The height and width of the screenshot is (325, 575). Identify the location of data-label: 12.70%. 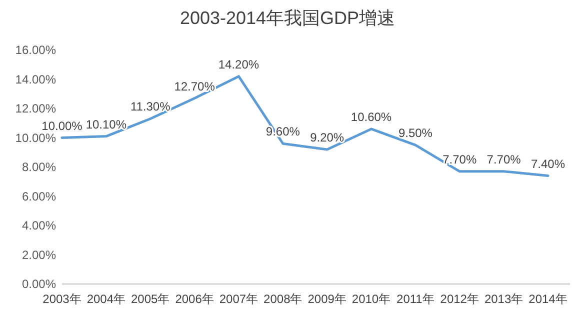
(194, 86).